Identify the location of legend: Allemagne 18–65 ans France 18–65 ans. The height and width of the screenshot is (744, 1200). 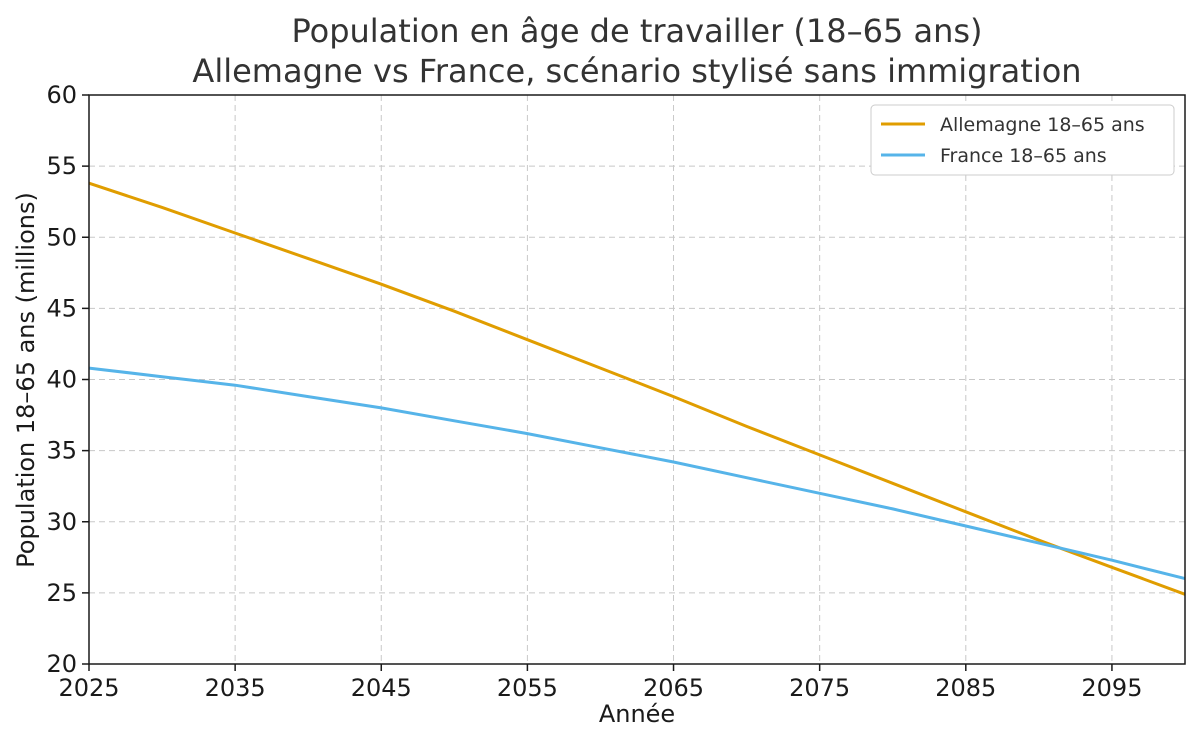
(1022, 140).